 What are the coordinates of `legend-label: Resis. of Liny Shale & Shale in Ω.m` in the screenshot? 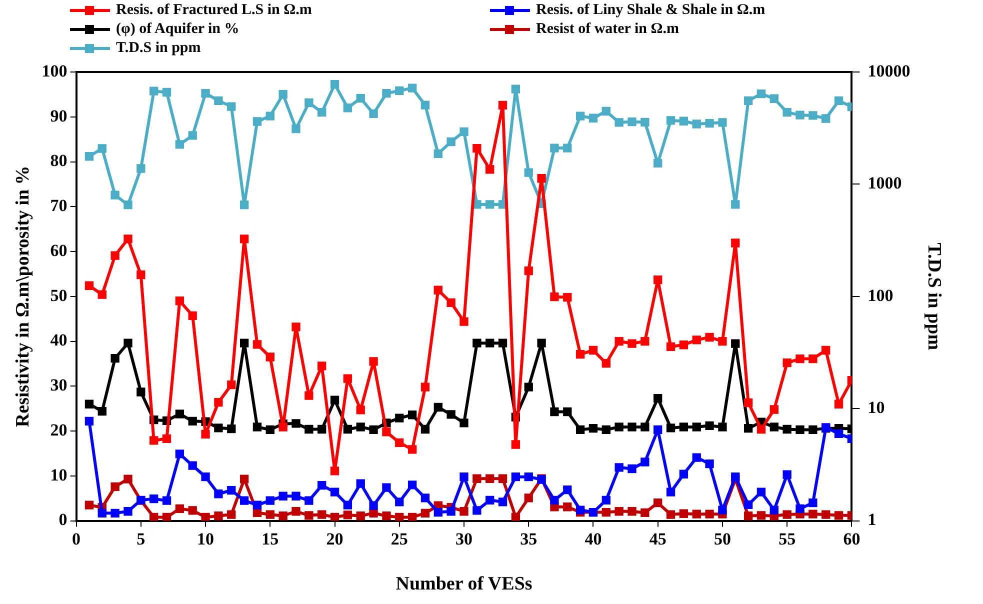 It's located at (651, 10).